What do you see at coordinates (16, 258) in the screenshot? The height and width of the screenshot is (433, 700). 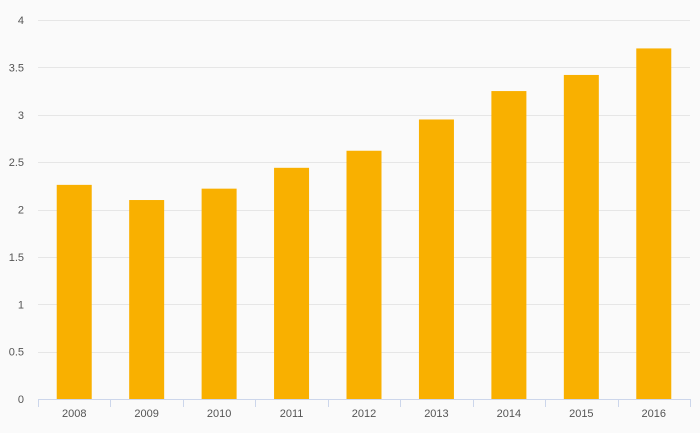 I see `y-tick-label: 1.5` at bounding box center [16, 258].